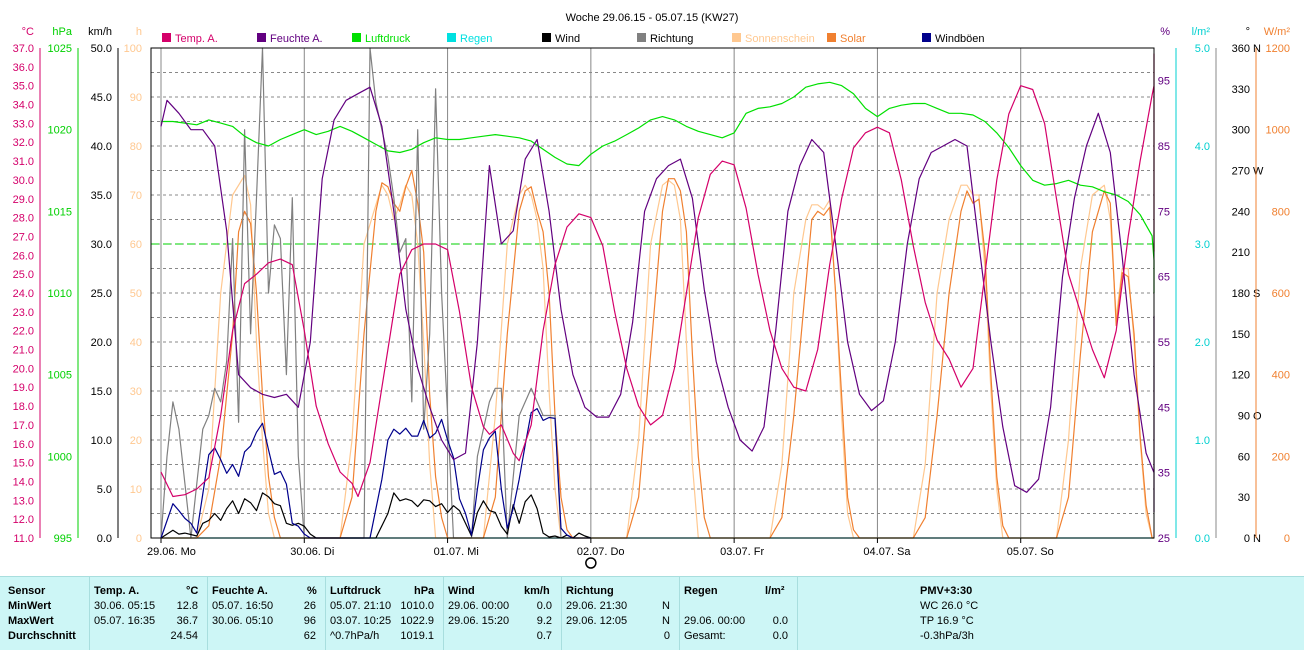  I want to click on axis-unit-rain: l/m², so click(1201, 32).